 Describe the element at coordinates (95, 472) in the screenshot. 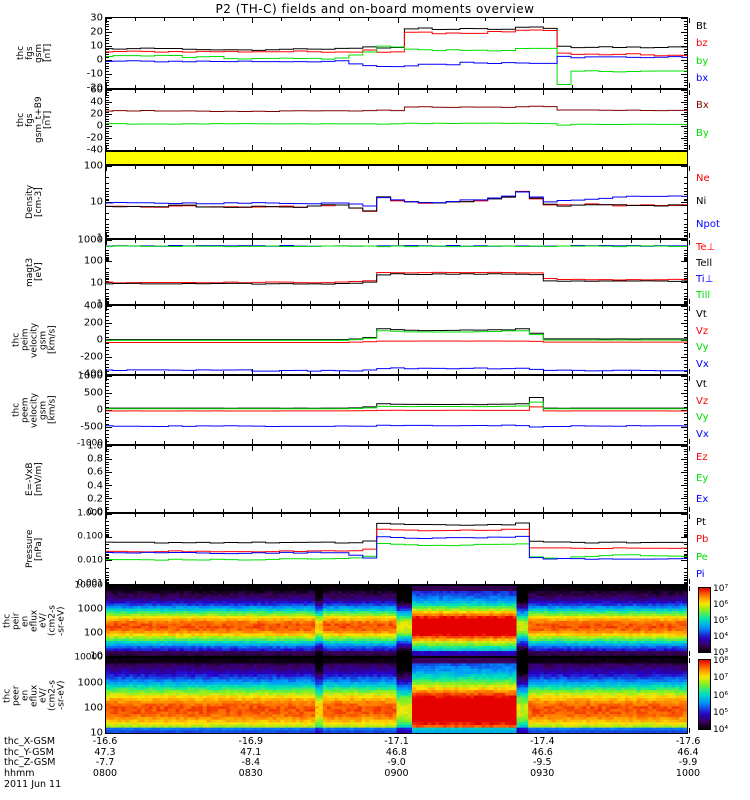

I see `y-tick-label: 0.6` at that location.